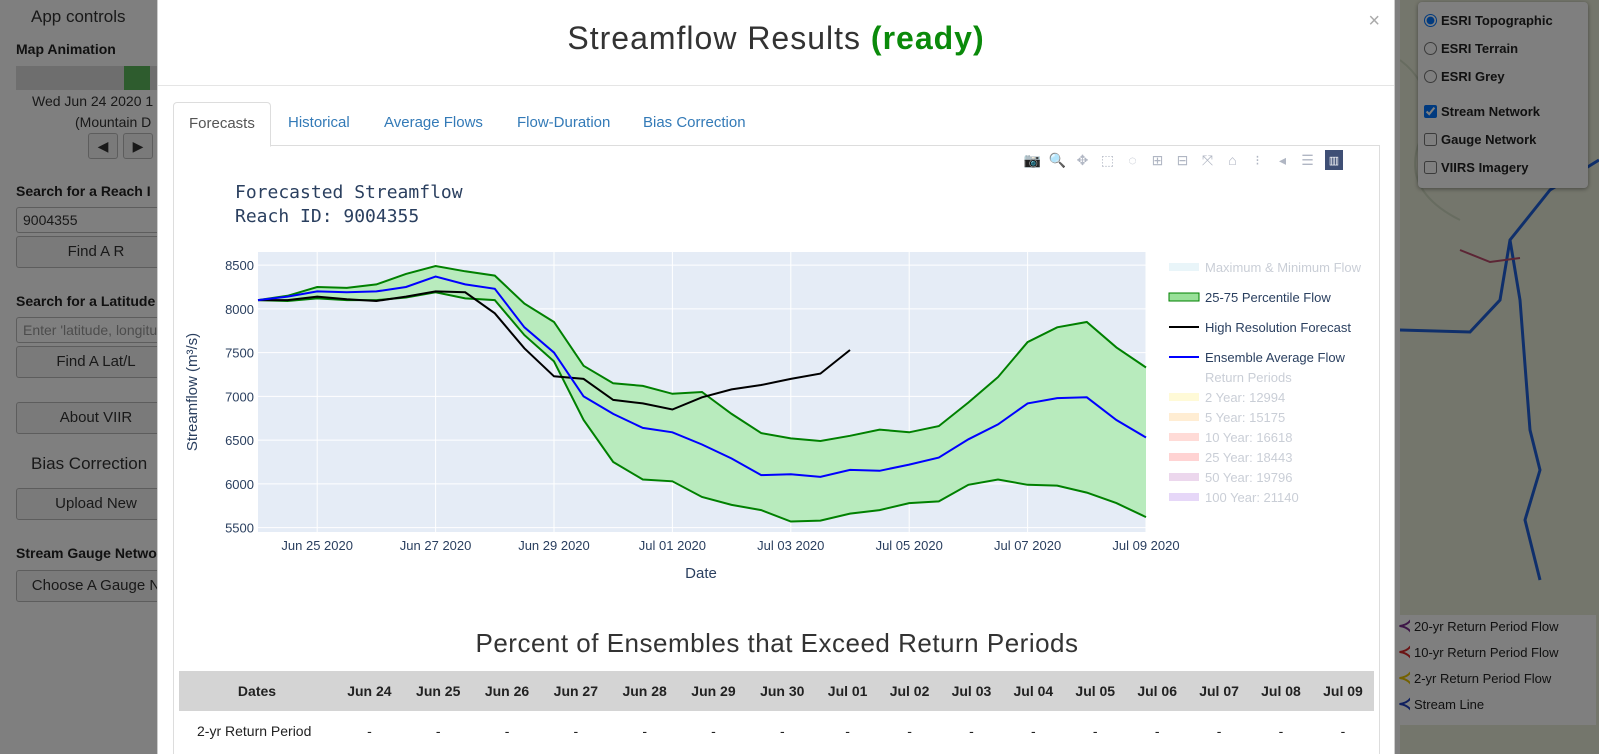 This screenshot has width=1599, height=754. Describe the element at coordinates (701, 573) in the screenshot. I see `x-axis-label: Date` at that location.